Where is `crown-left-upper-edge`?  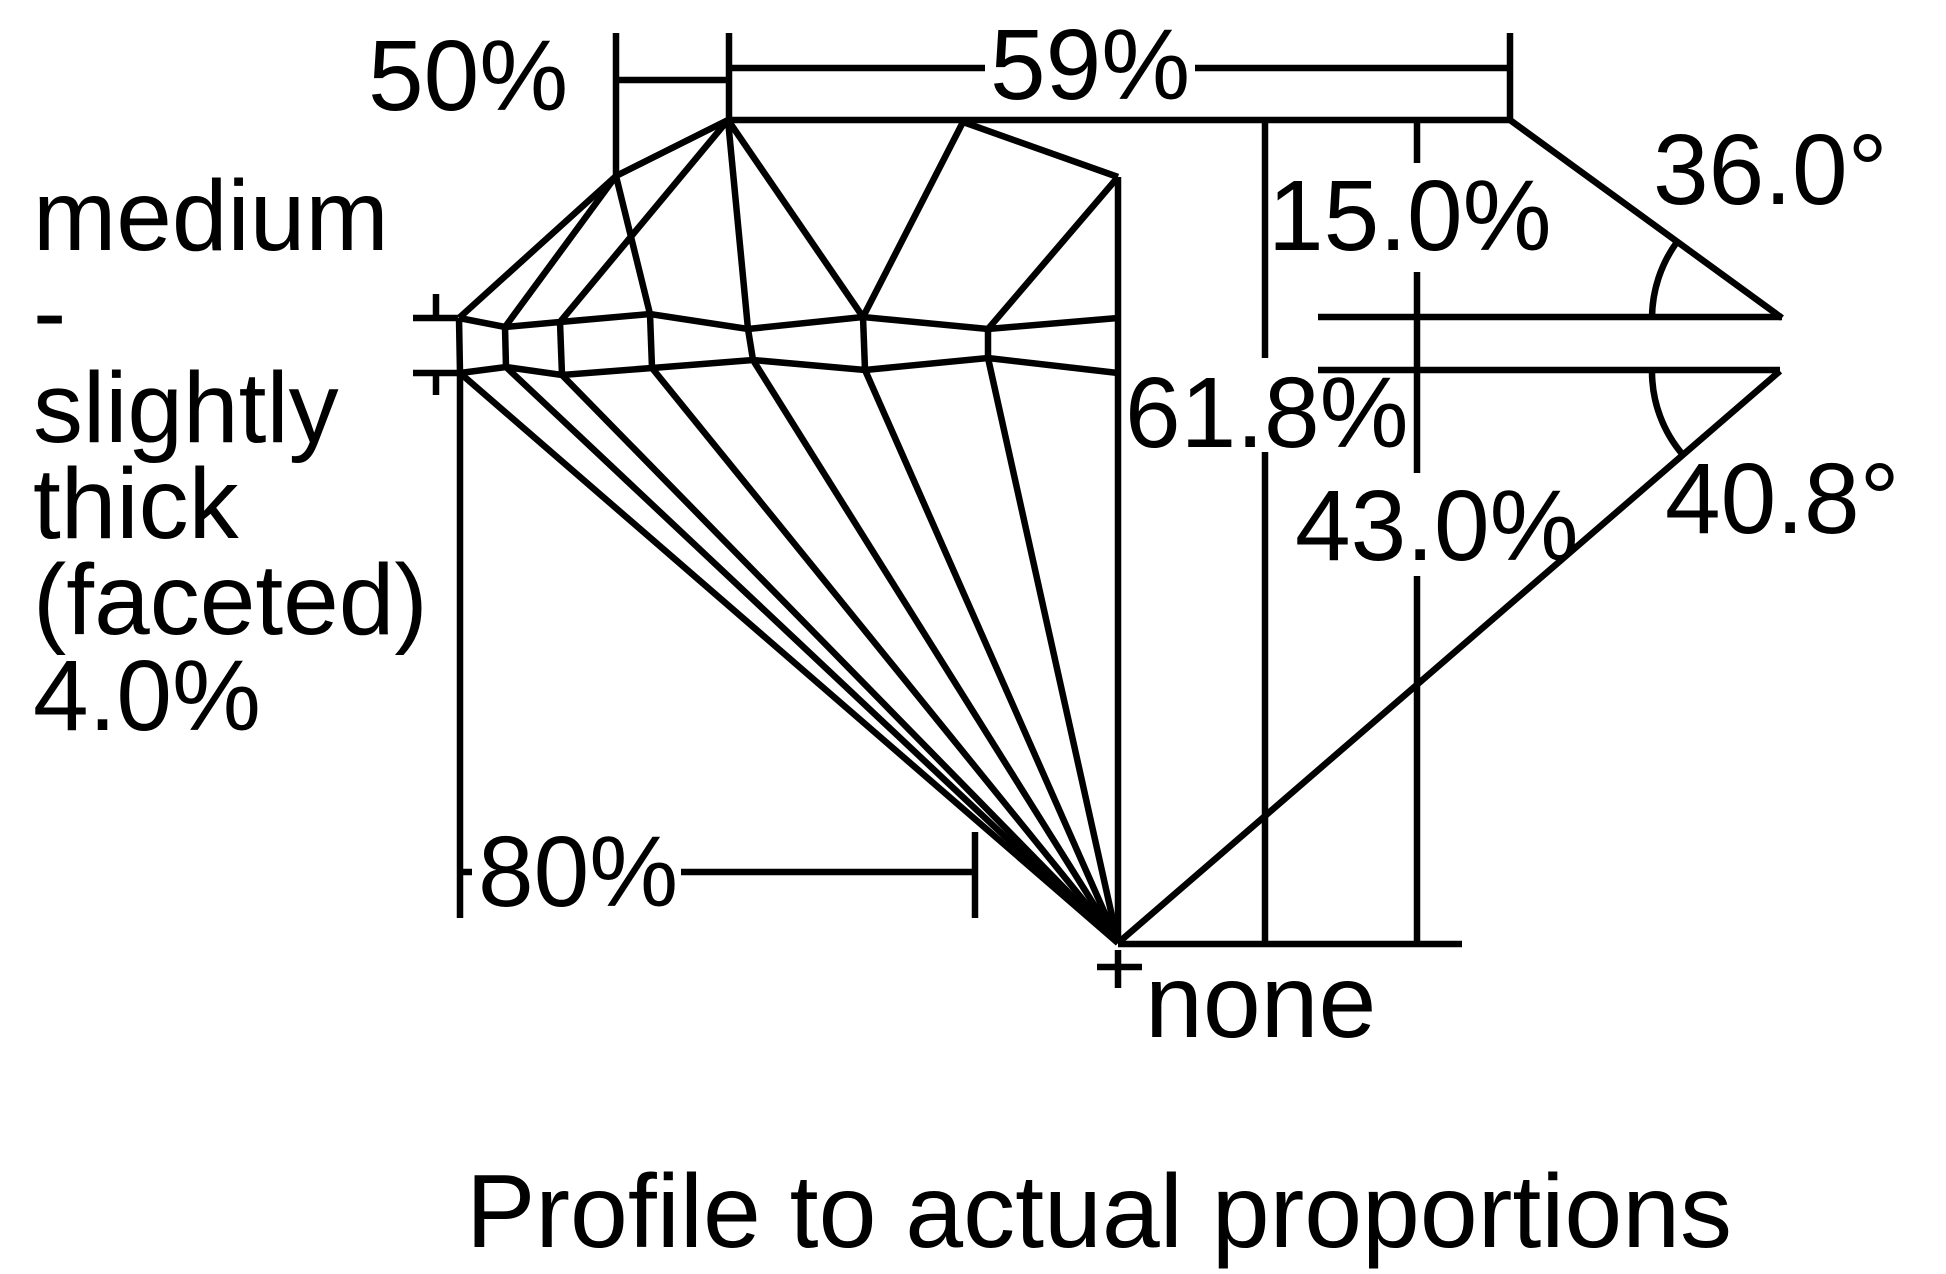
crown-left-upper-edge is located at coordinates (672, 148).